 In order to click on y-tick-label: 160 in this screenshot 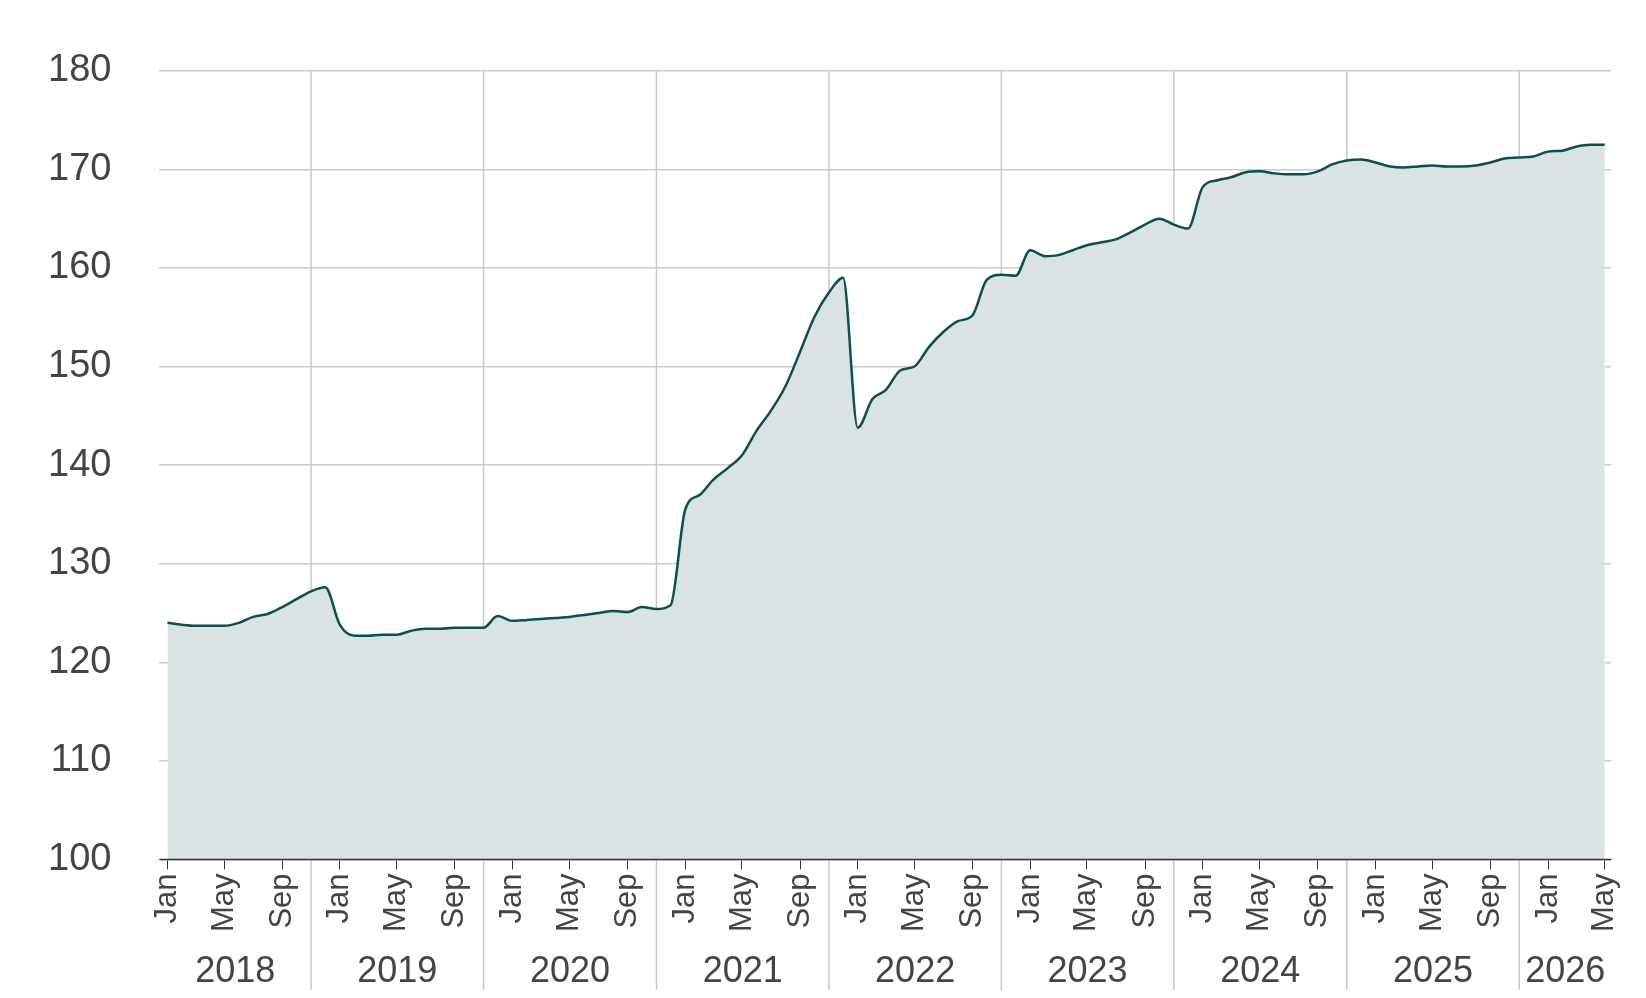, I will do `click(80, 265)`.